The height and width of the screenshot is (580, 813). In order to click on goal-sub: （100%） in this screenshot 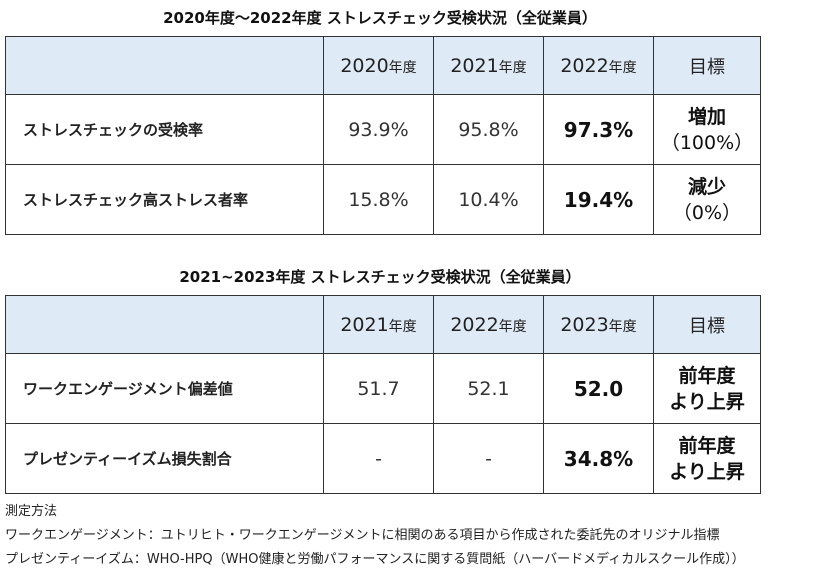, I will do `click(707, 142)`.